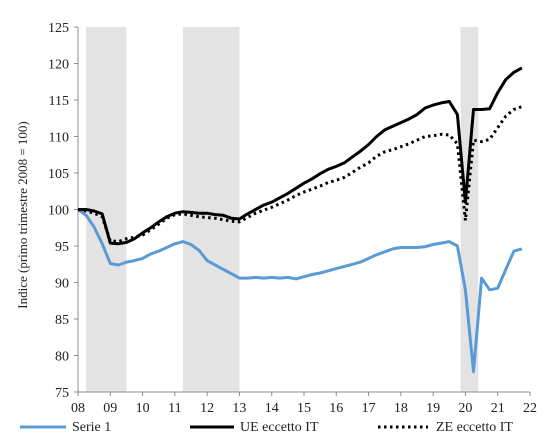  I want to click on y-tick-label-75: 75, so click(62, 393).